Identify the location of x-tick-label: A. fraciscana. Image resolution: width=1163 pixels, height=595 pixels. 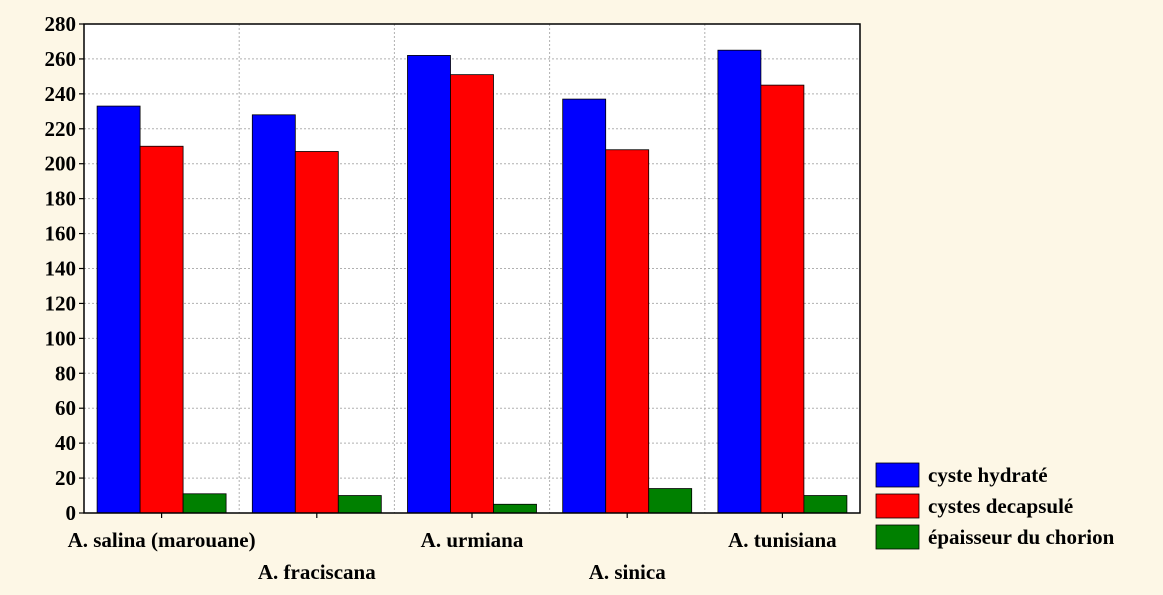
(317, 572).